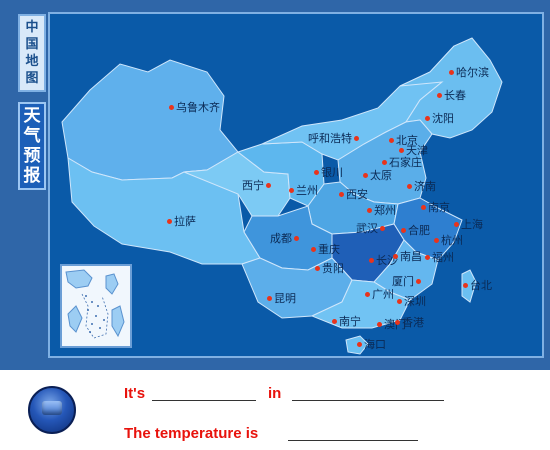 This screenshot has height=450, width=550. Describe the element at coordinates (333, 268) in the screenshot. I see `city-name: 贵阳` at that location.